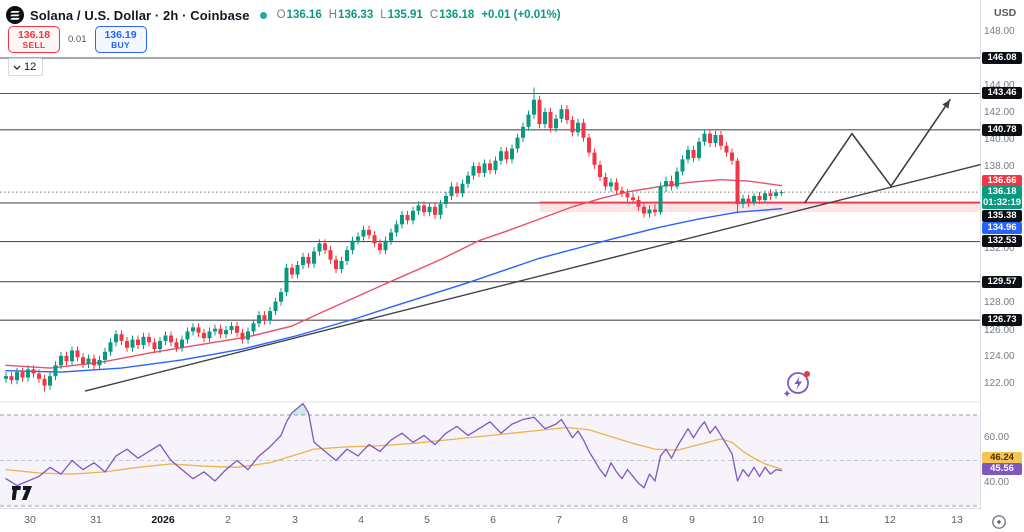  What do you see at coordinates (999, 356) in the screenshot?
I see `price-scale-label: 124.00` at bounding box center [999, 356].